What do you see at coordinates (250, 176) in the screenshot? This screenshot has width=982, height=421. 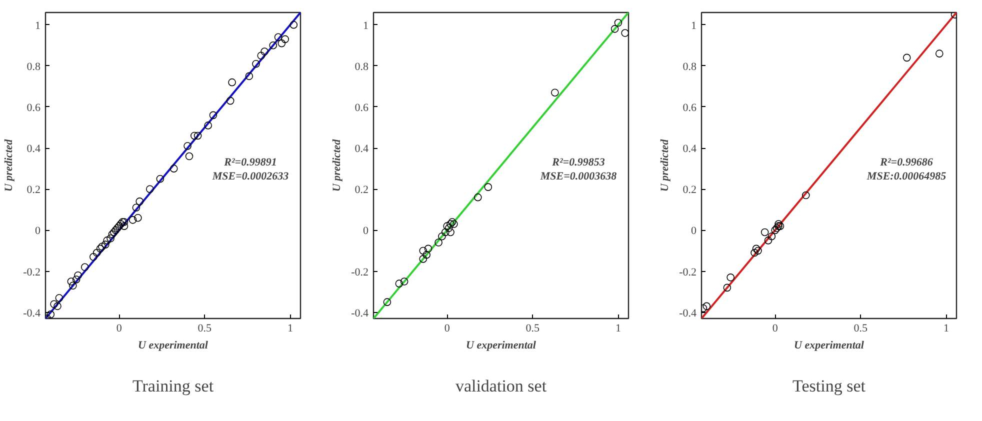 I see `annotation: MSE=0.0002633` at bounding box center [250, 176].